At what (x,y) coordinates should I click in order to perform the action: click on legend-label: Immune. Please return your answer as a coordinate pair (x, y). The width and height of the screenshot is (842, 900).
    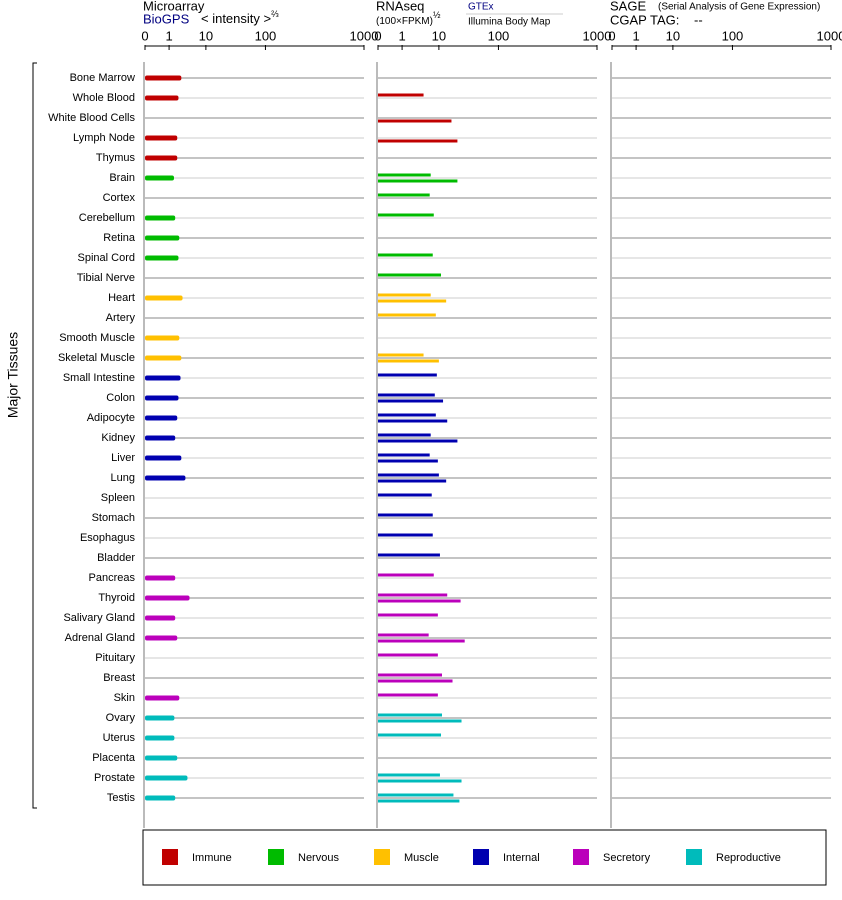
    Looking at the image, I should click on (212, 858).